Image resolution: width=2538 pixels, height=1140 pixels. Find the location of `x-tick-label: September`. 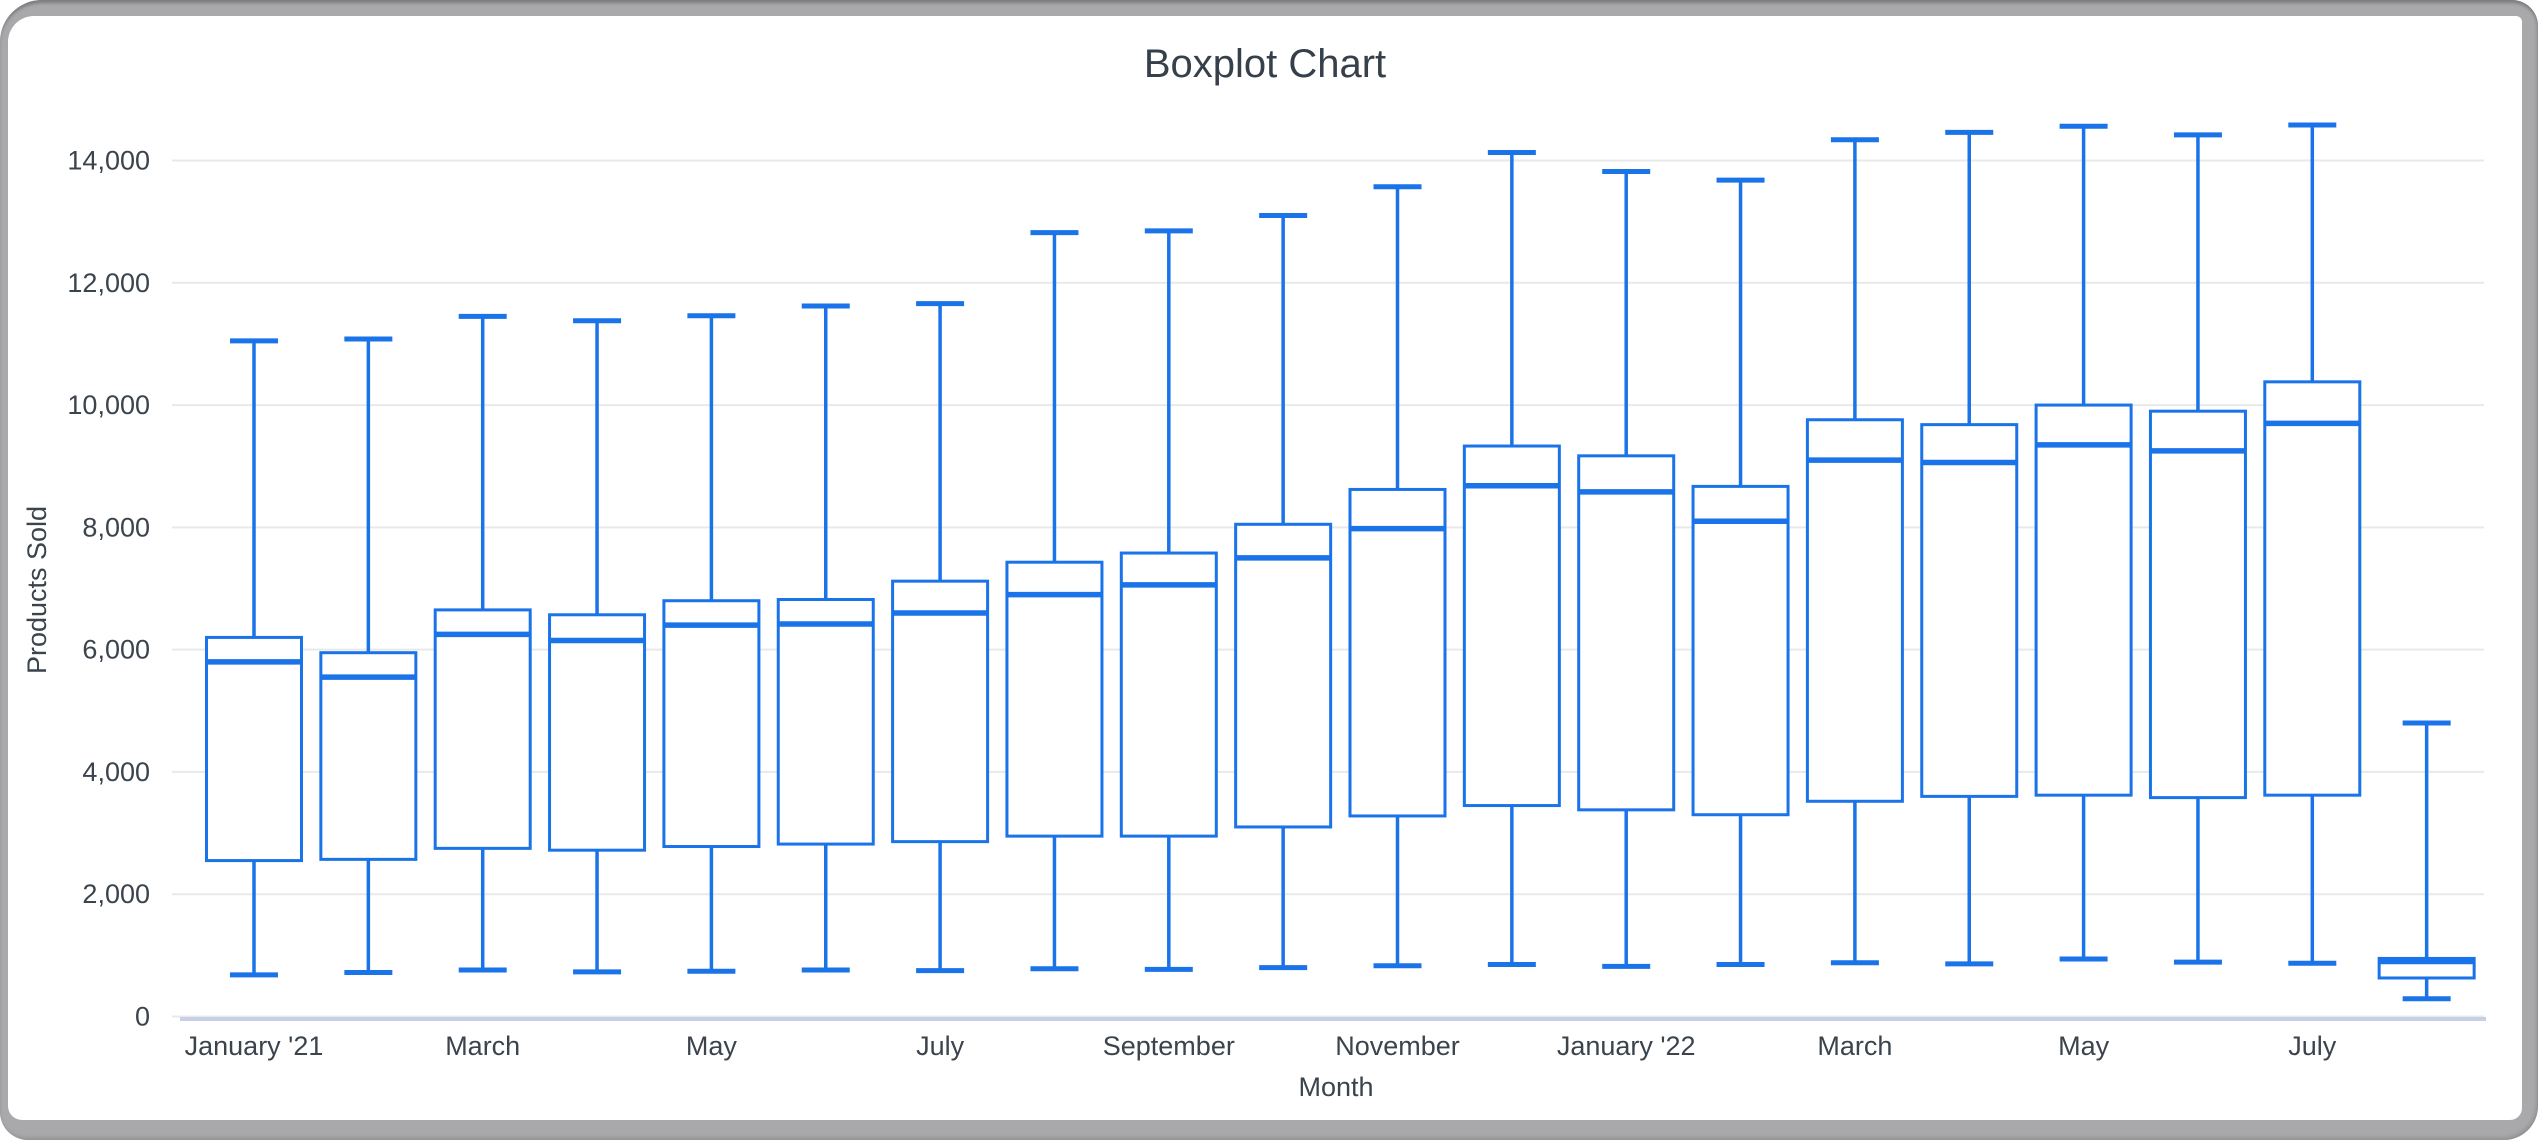

x-tick-label: September is located at coordinates (1169, 1046).